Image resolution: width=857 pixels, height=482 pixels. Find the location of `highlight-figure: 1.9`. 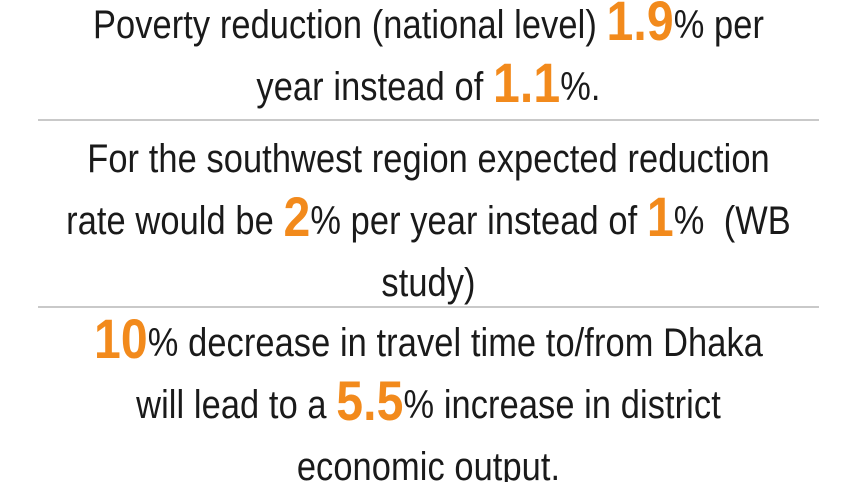

highlight-figure: 1.9 is located at coordinates (640, 26).